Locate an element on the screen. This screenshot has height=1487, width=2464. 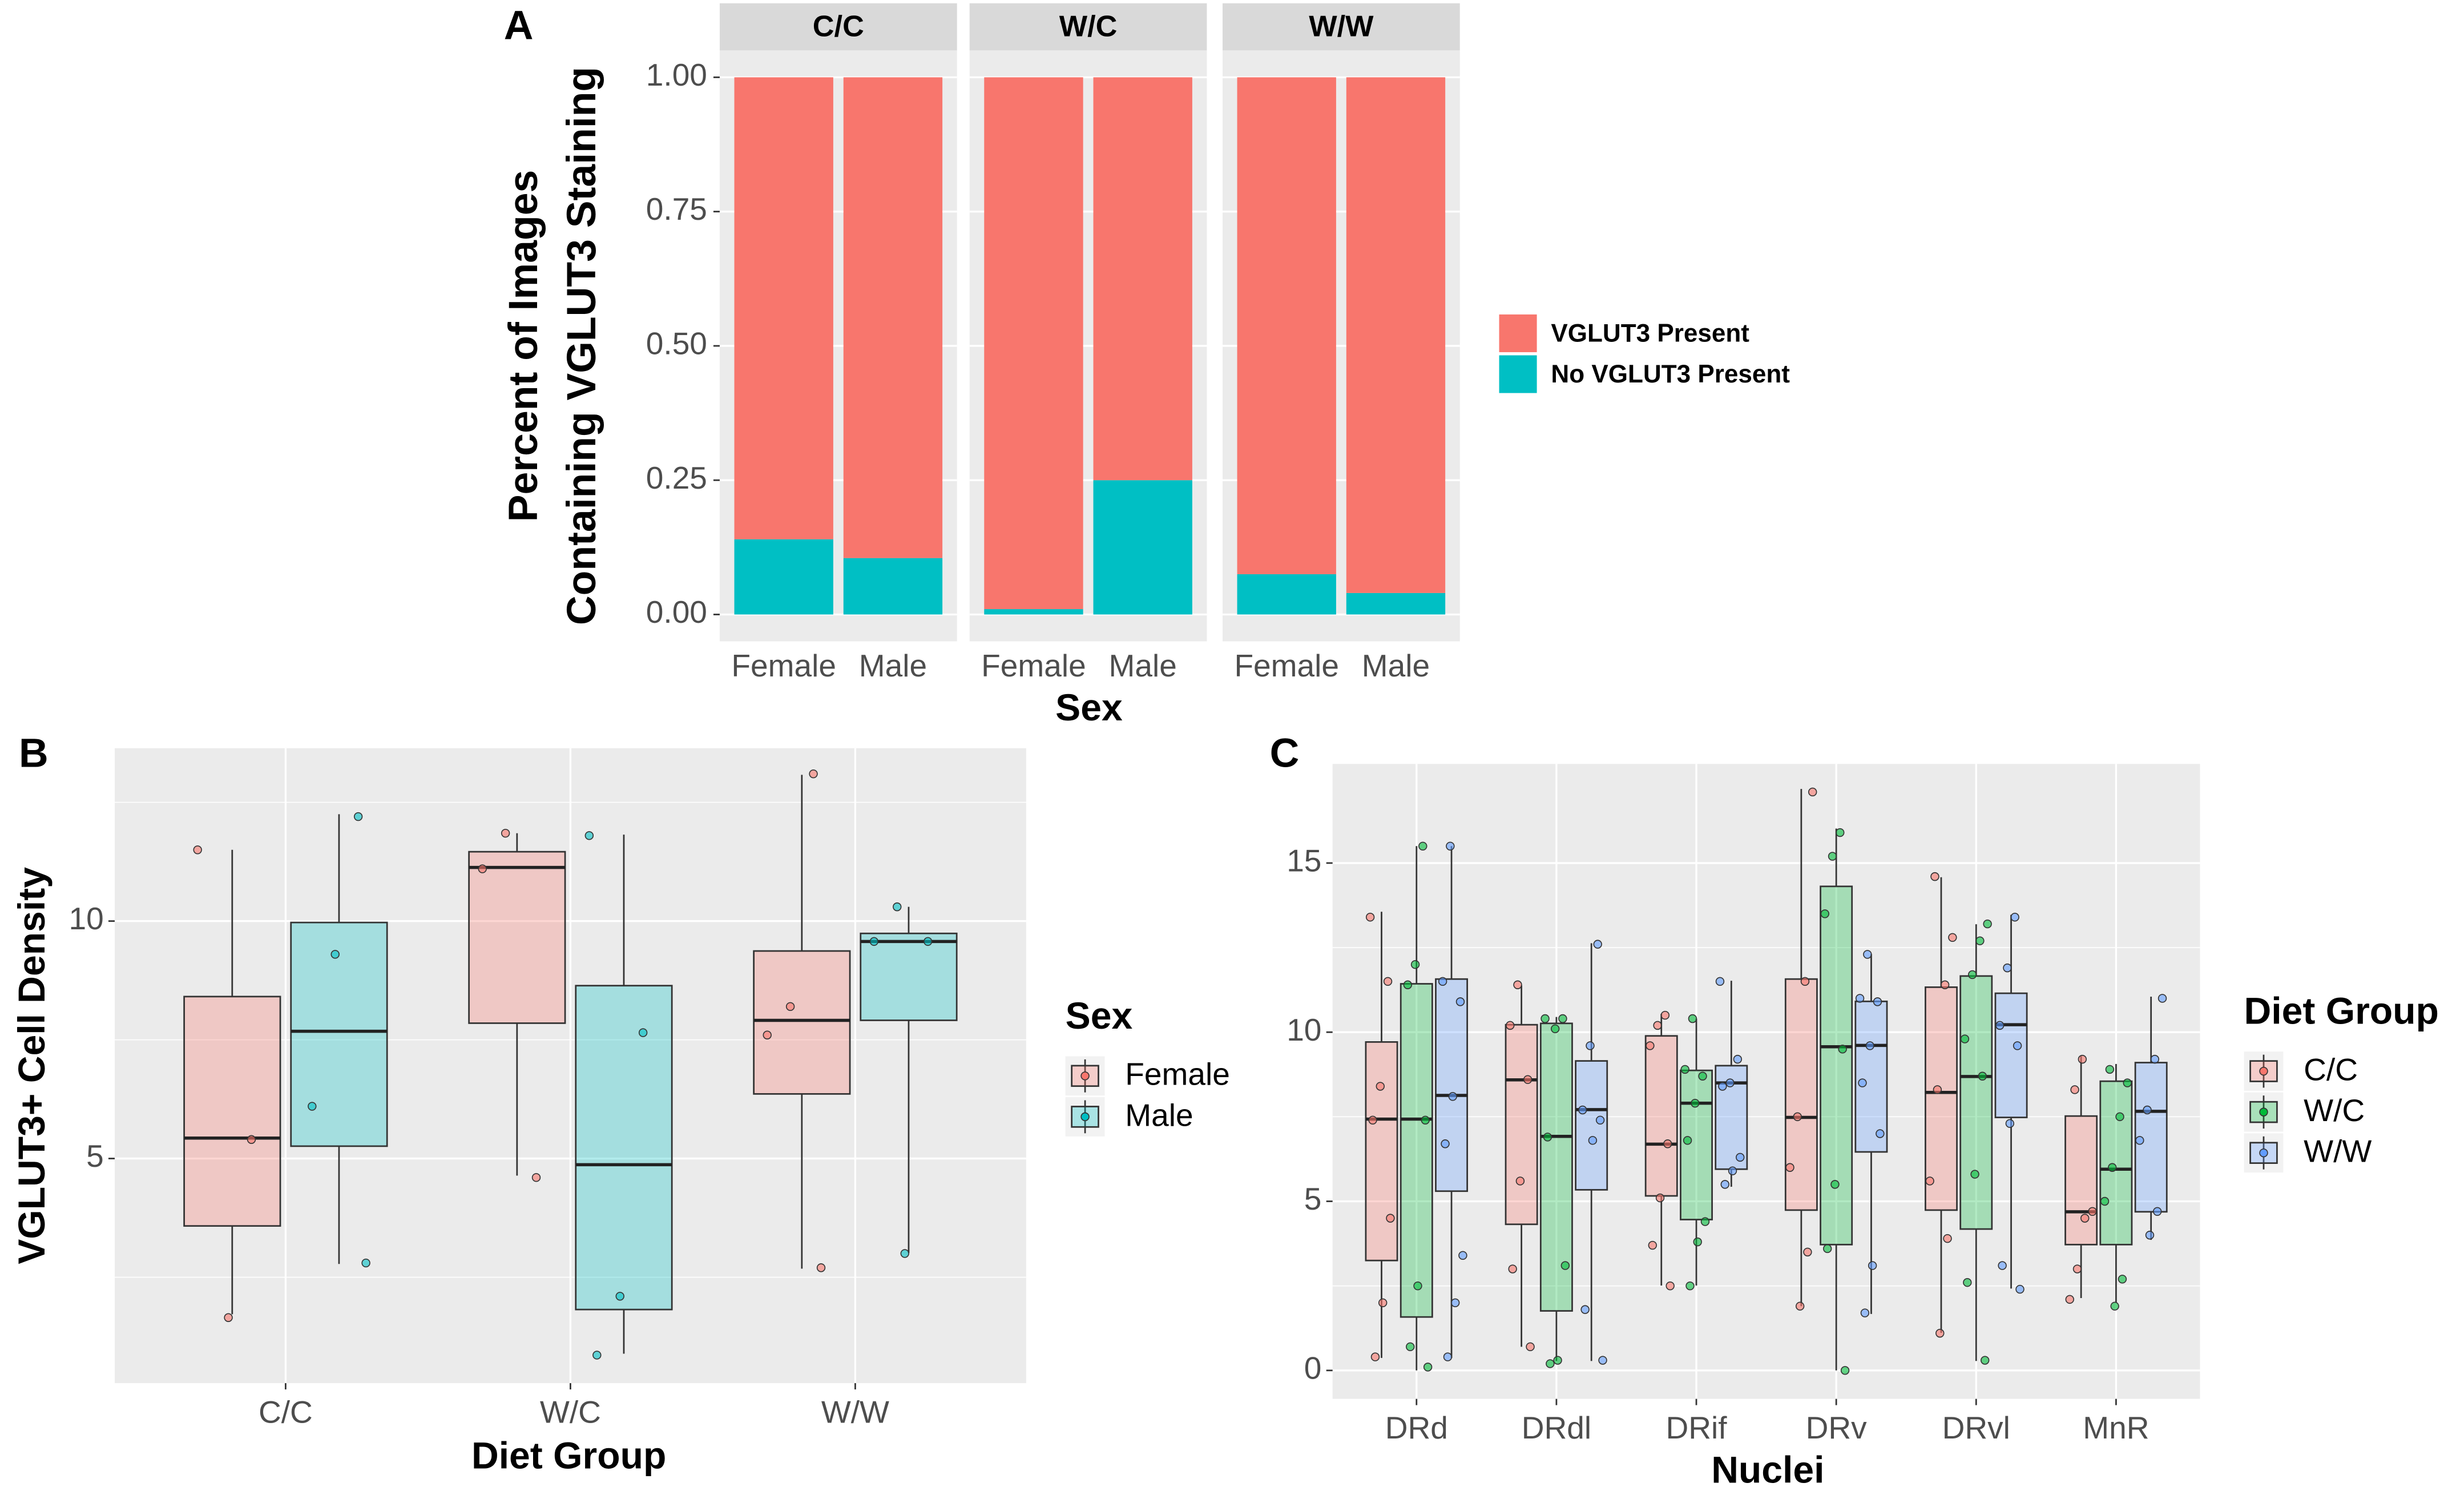
panel-label: C is located at coordinates (1285, 753).